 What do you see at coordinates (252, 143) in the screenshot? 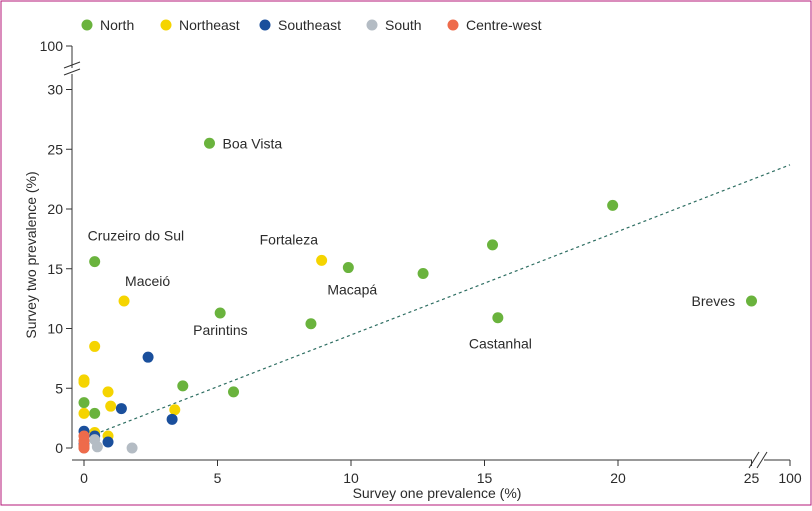
I see `point-annotation: Boa Vista` at bounding box center [252, 143].